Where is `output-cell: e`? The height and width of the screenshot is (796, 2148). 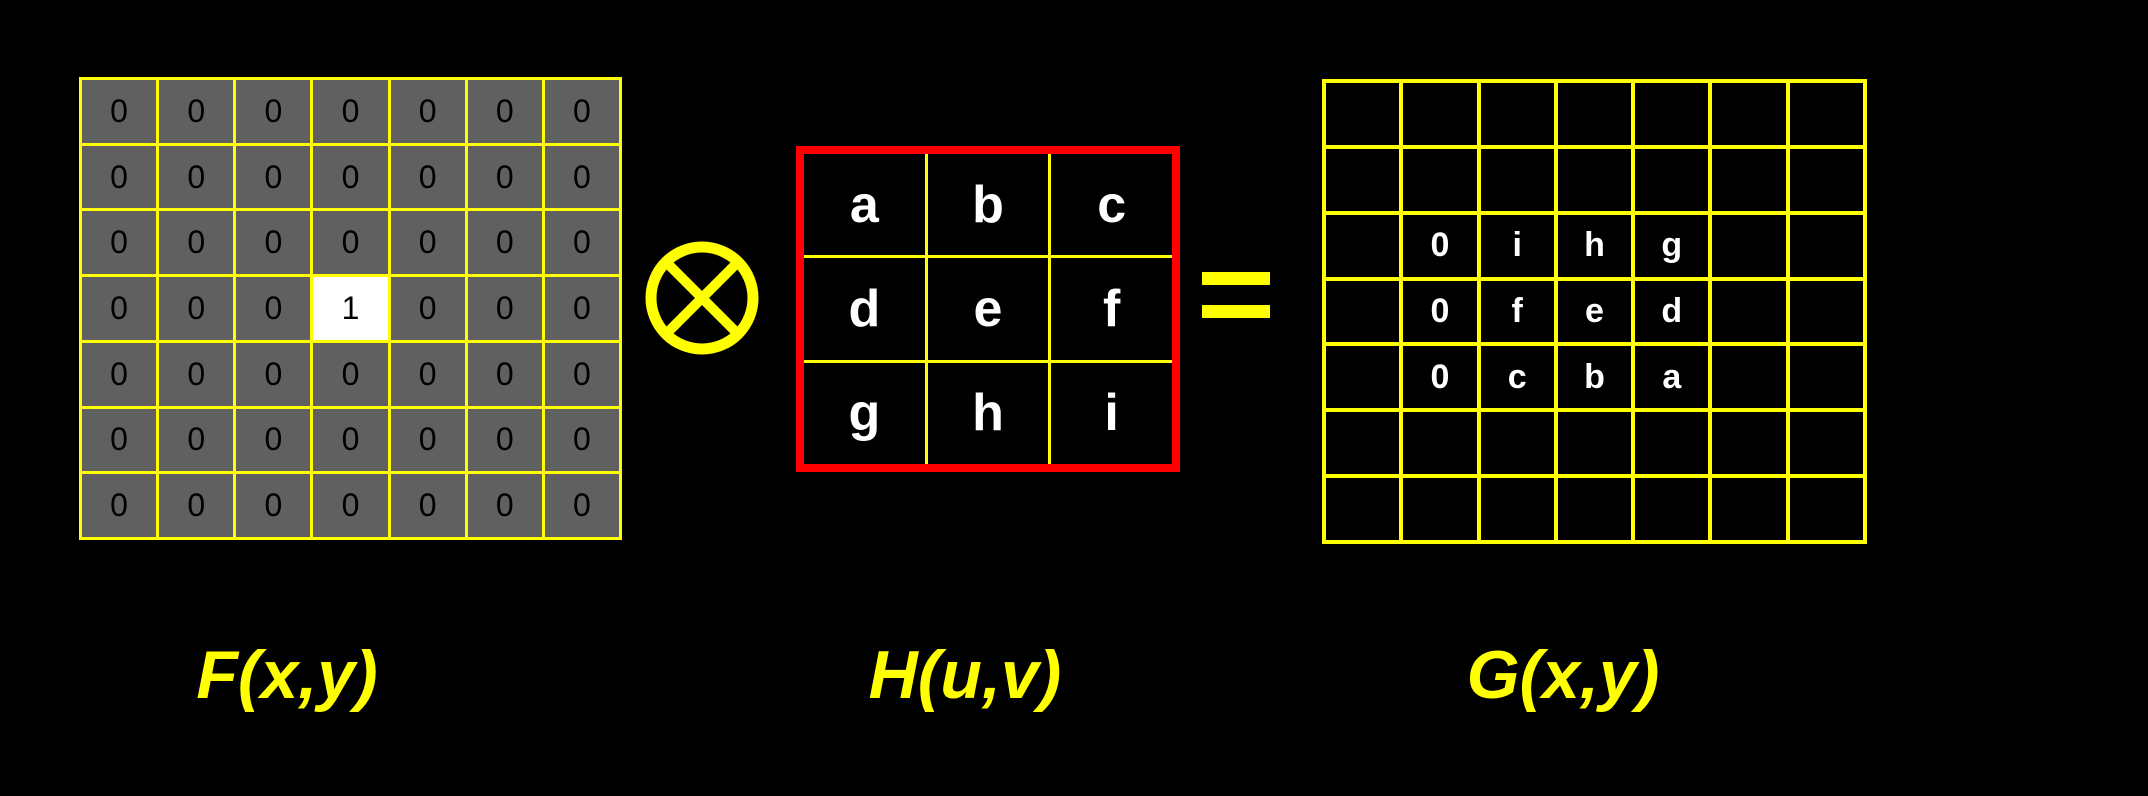 output-cell: e is located at coordinates (1594, 311).